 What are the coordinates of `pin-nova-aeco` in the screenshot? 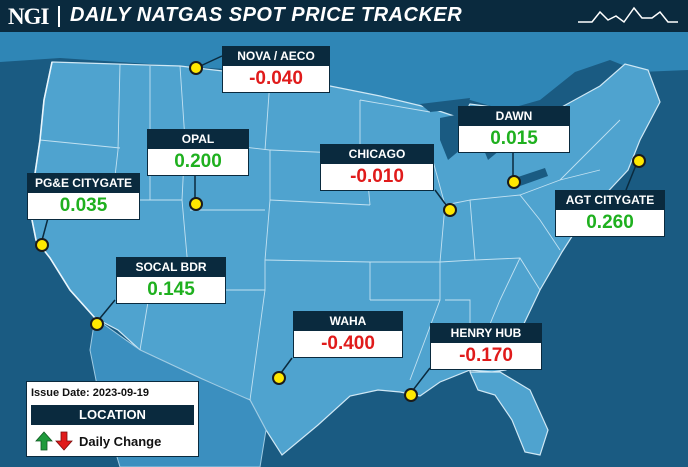 It's located at (196, 68).